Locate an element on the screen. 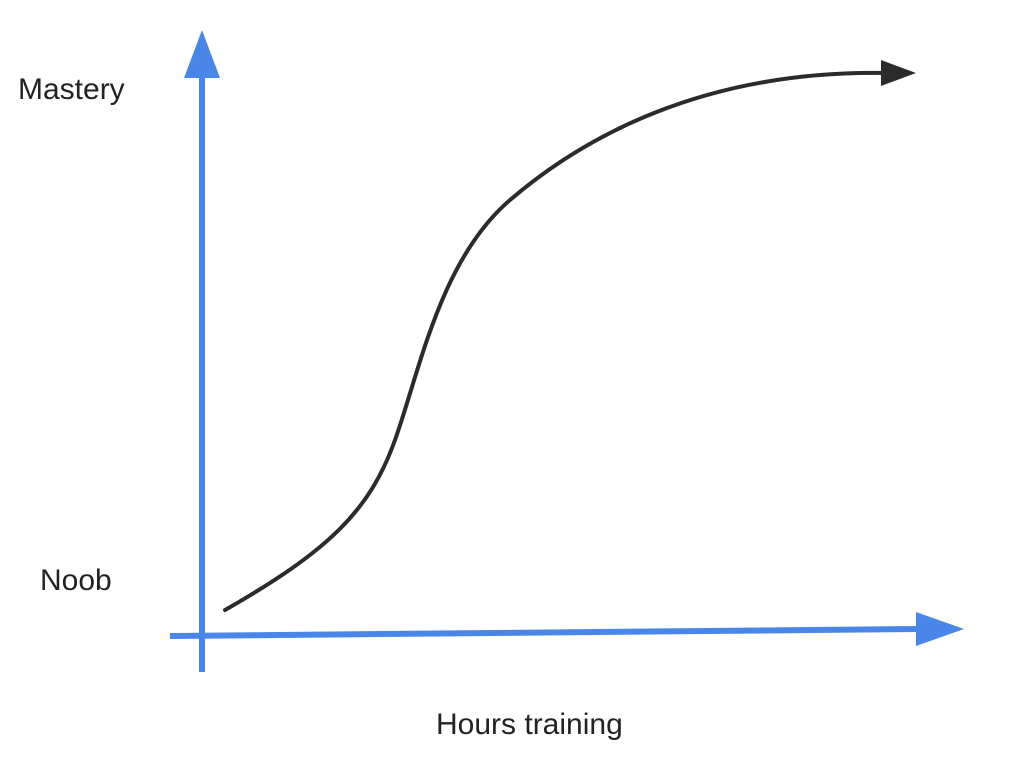 The image size is (1012, 770). y-axis-bottom-label: Noob is located at coordinates (76, 580).